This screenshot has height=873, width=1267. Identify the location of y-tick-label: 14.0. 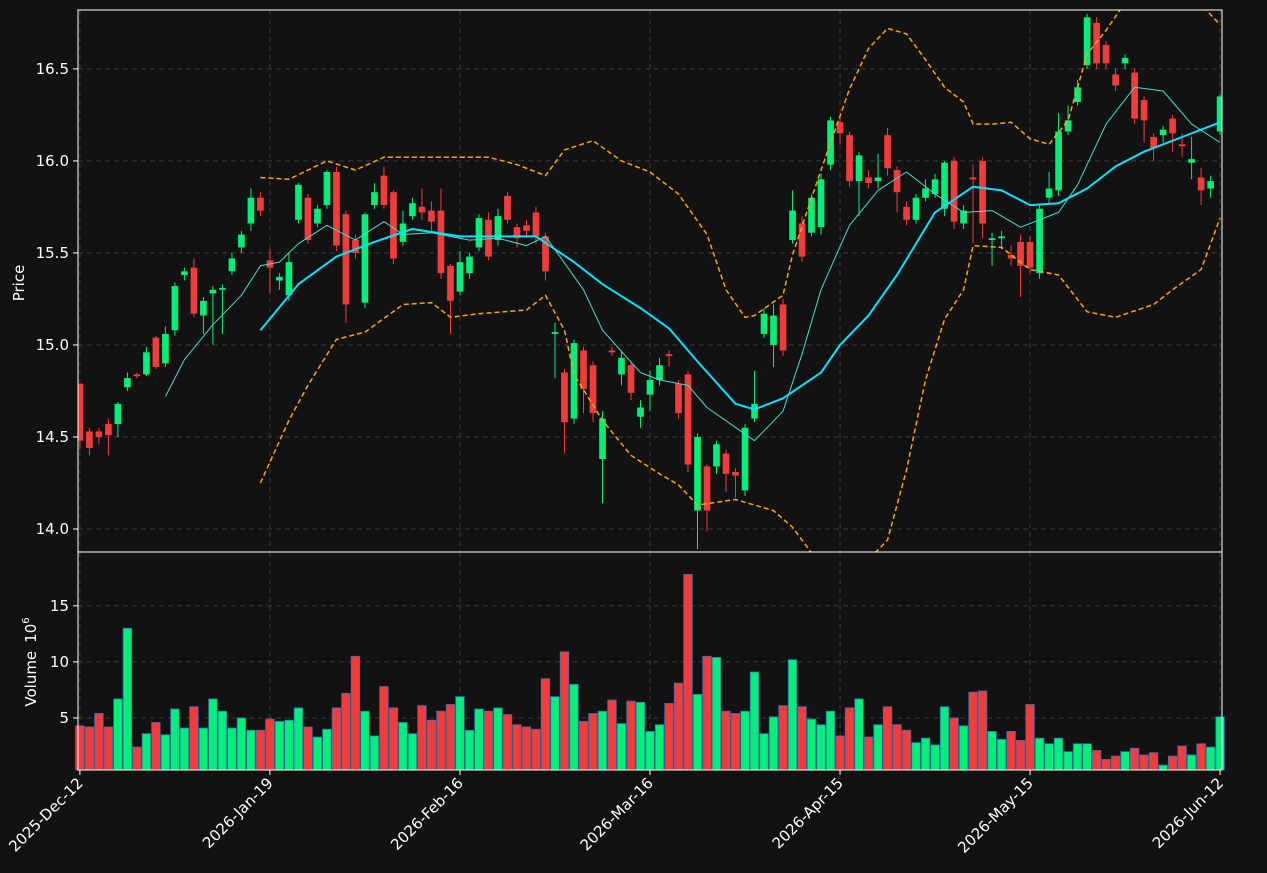
(52, 529).